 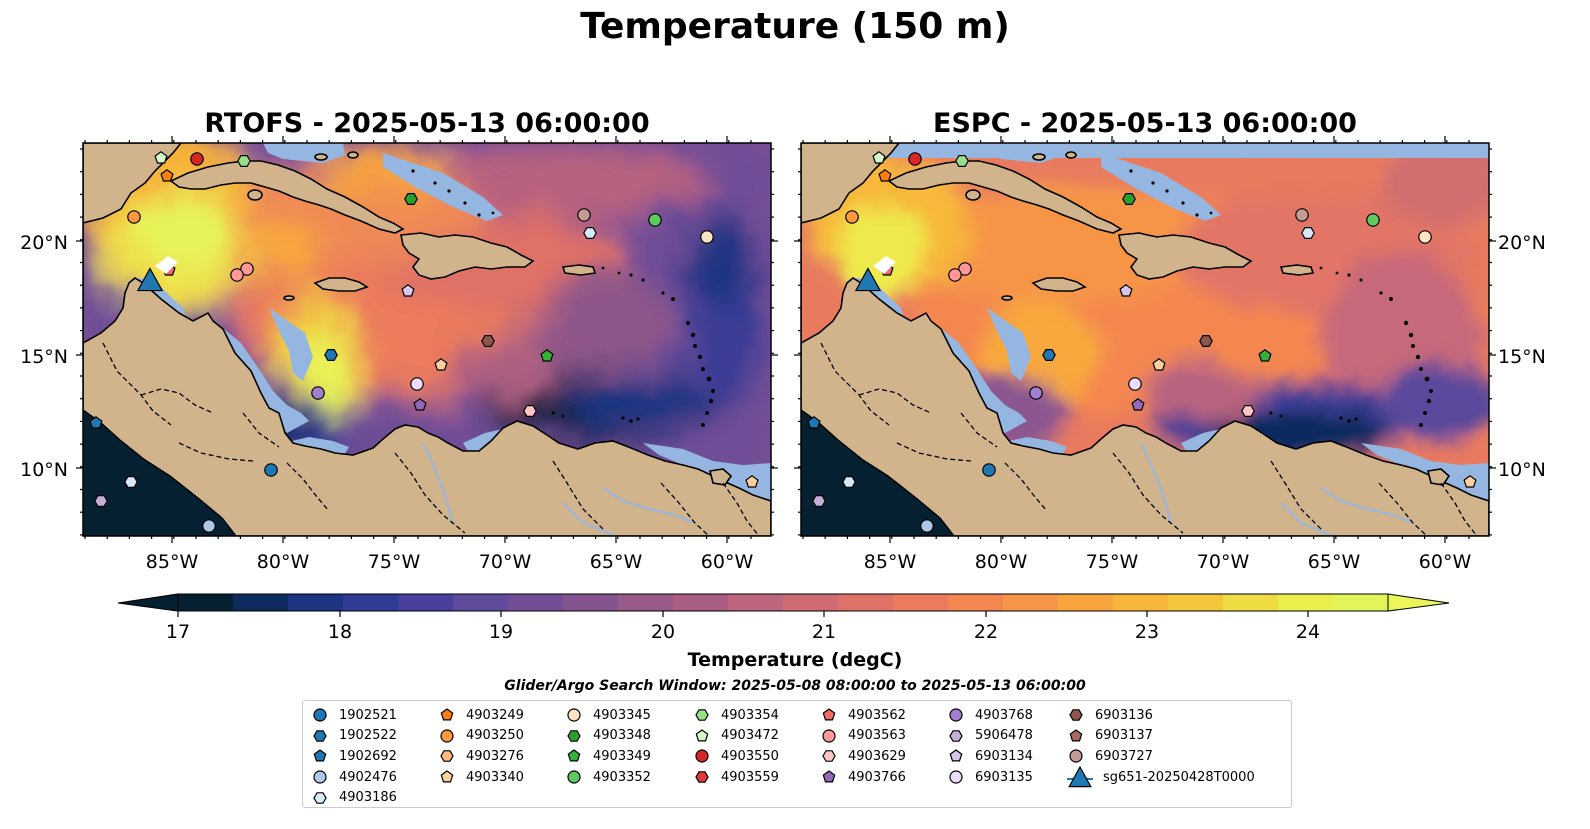 What do you see at coordinates (736, 715) in the screenshot?
I see `legend-item: 4903354` at bounding box center [736, 715].